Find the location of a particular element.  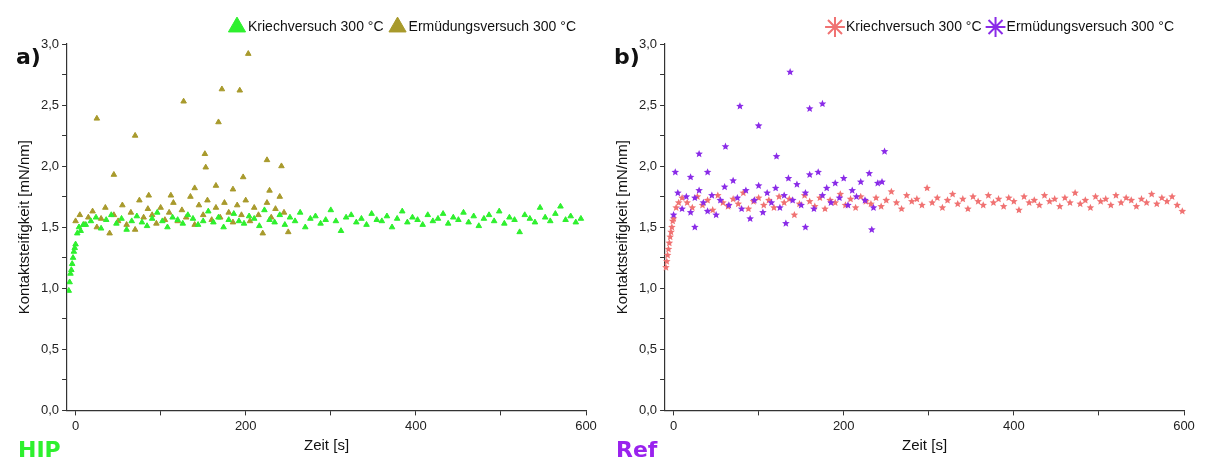

text: HIP is located at coordinates (39, 449).